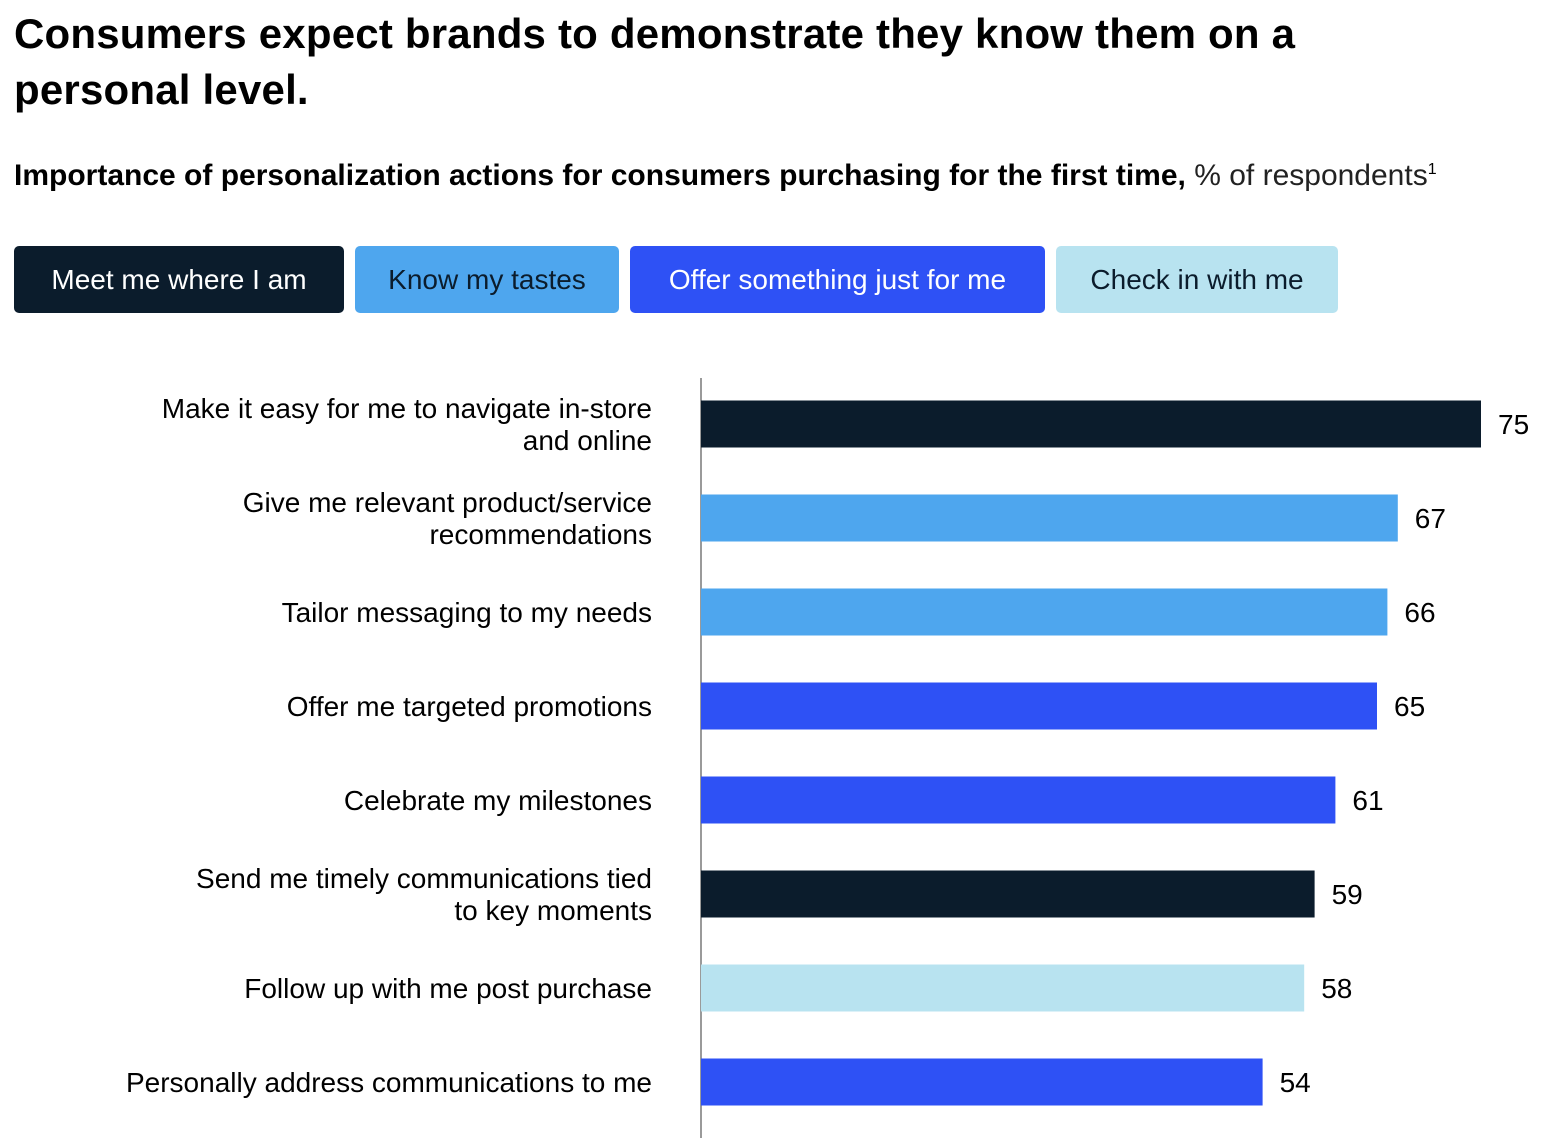 The width and height of the screenshot is (1554, 1138). I want to click on legend-label: Know my tastes, so click(487, 279).